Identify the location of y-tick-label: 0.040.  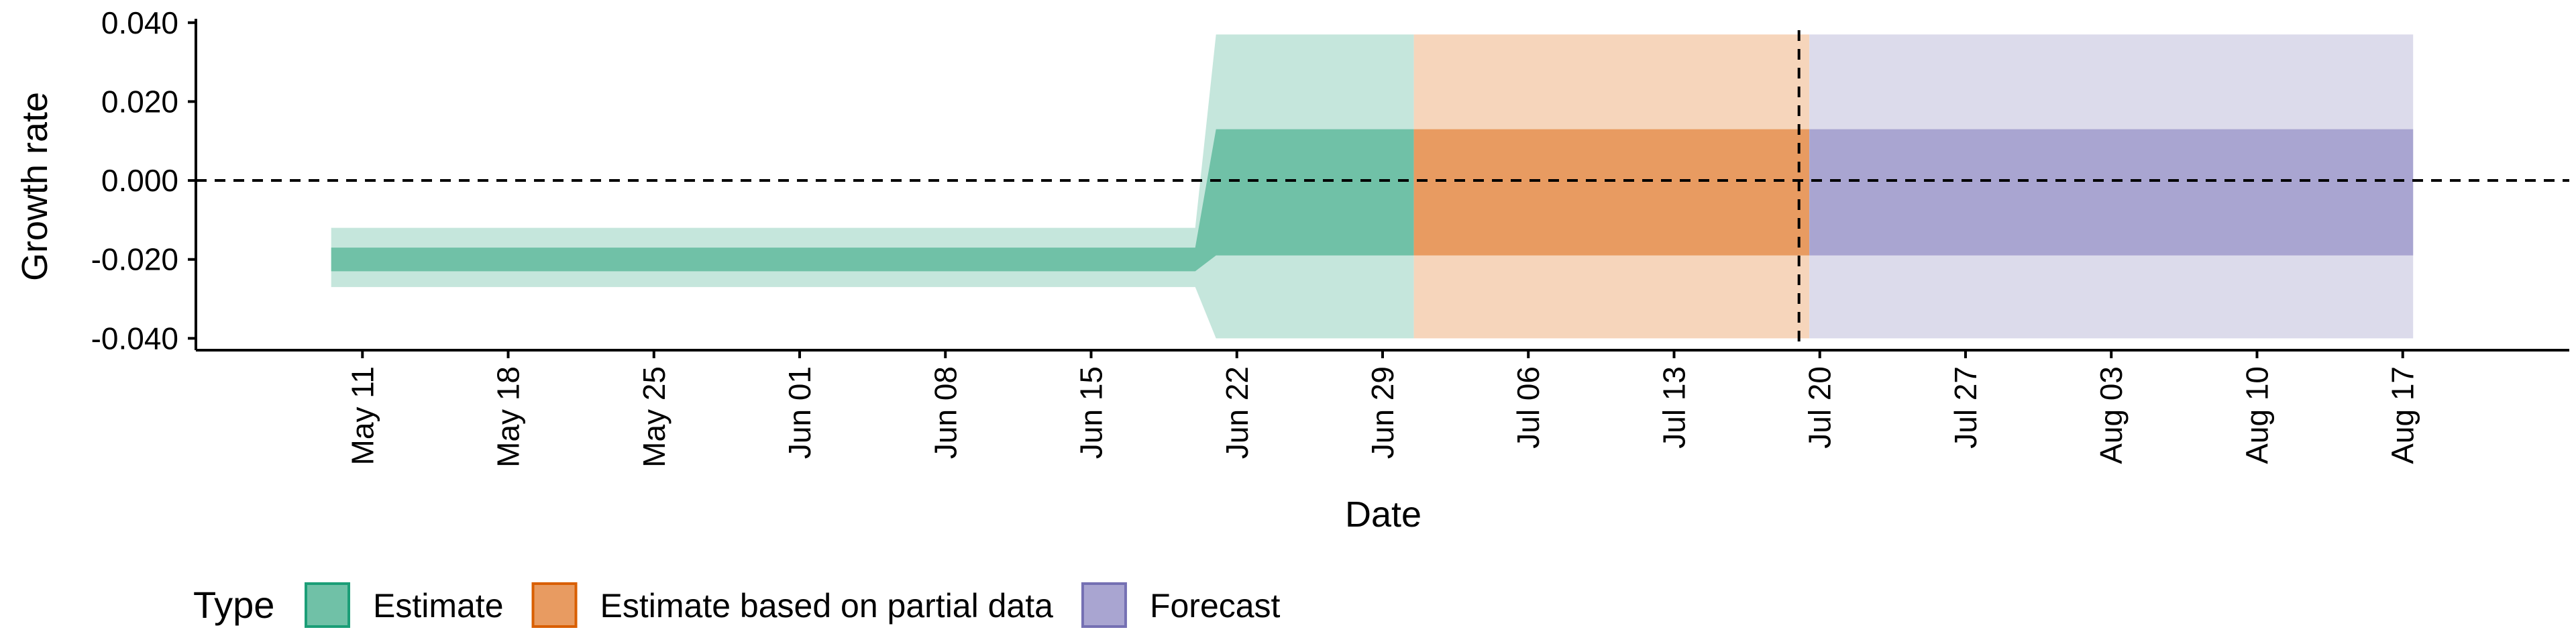
(139, 22).